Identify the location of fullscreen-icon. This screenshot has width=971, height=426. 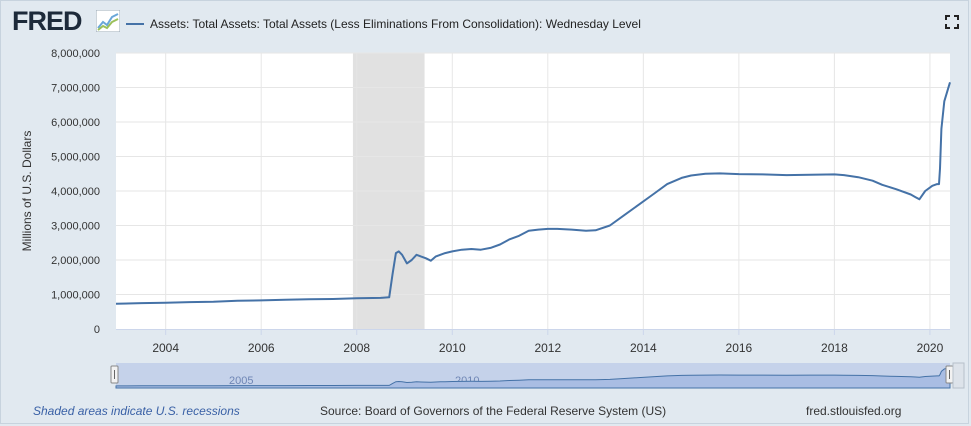
(952, 22).